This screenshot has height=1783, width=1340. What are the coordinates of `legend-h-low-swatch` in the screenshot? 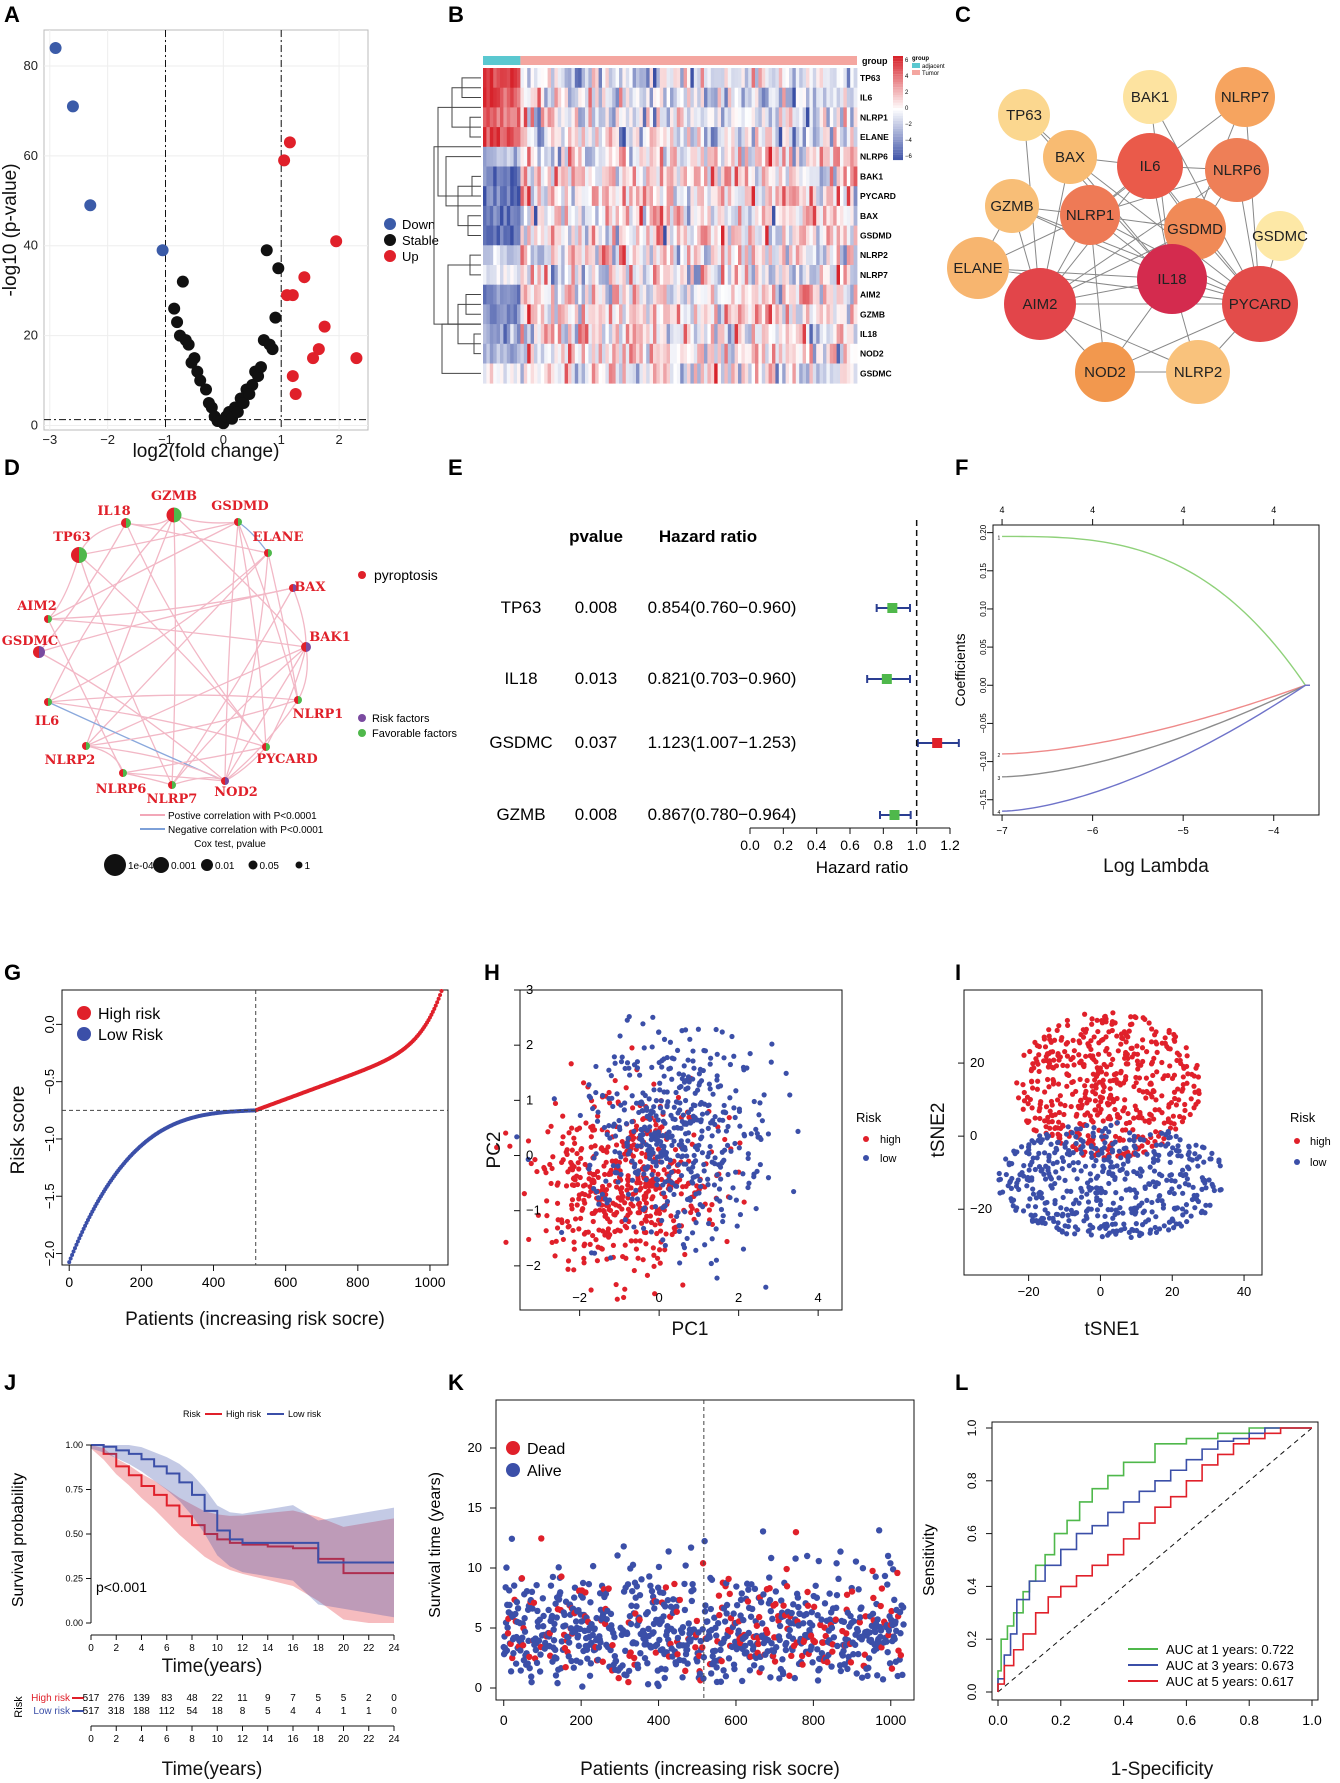 It's located at (866, 1158).